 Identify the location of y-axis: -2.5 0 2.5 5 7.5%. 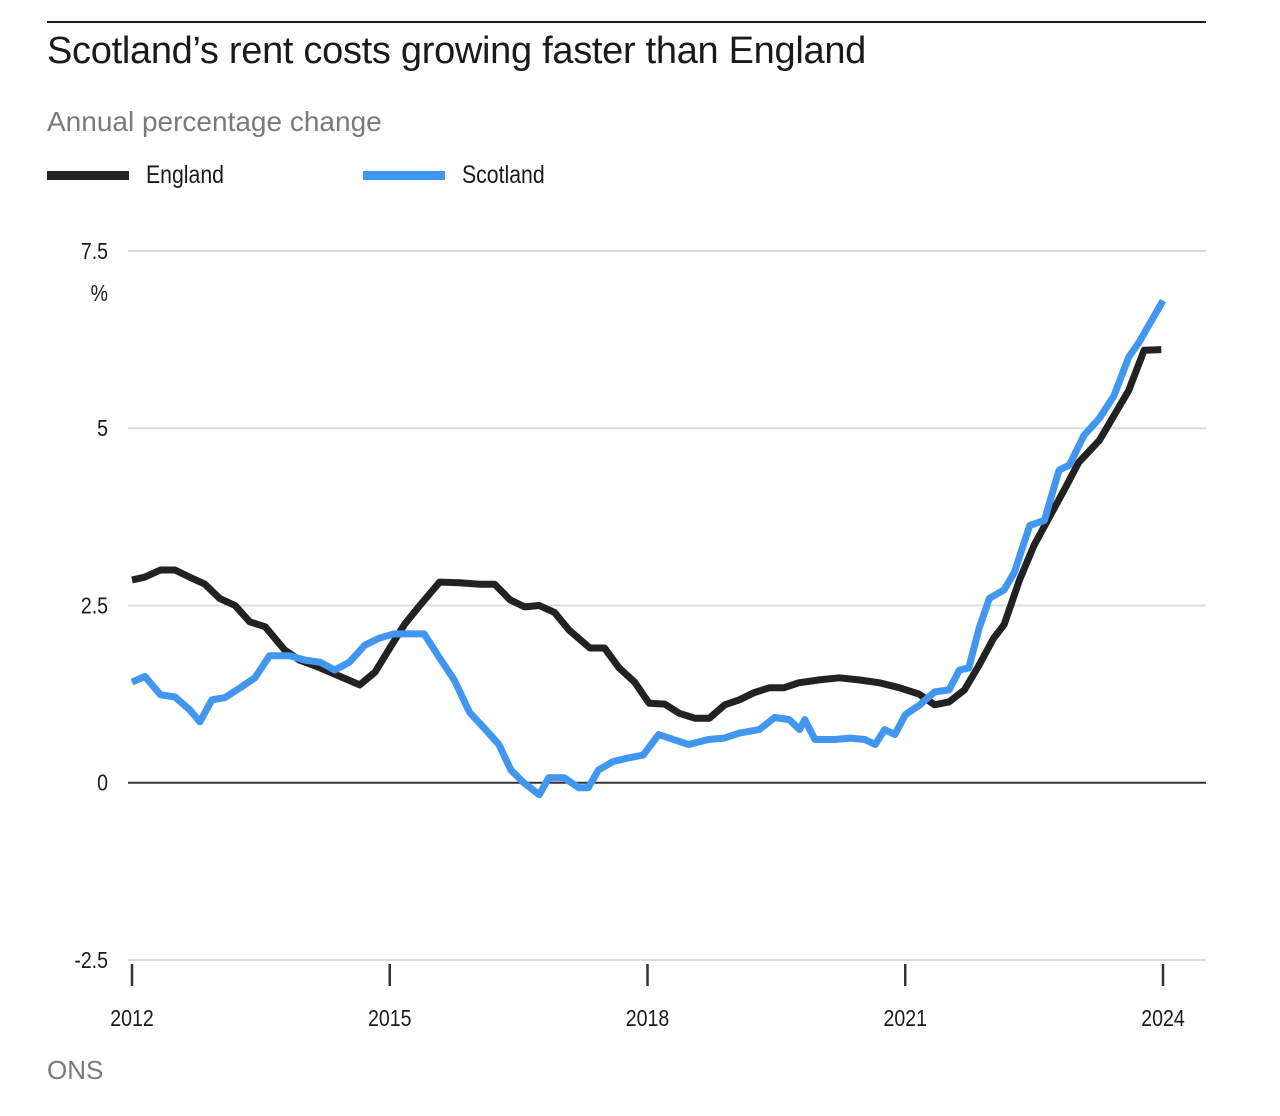
(91, 606).